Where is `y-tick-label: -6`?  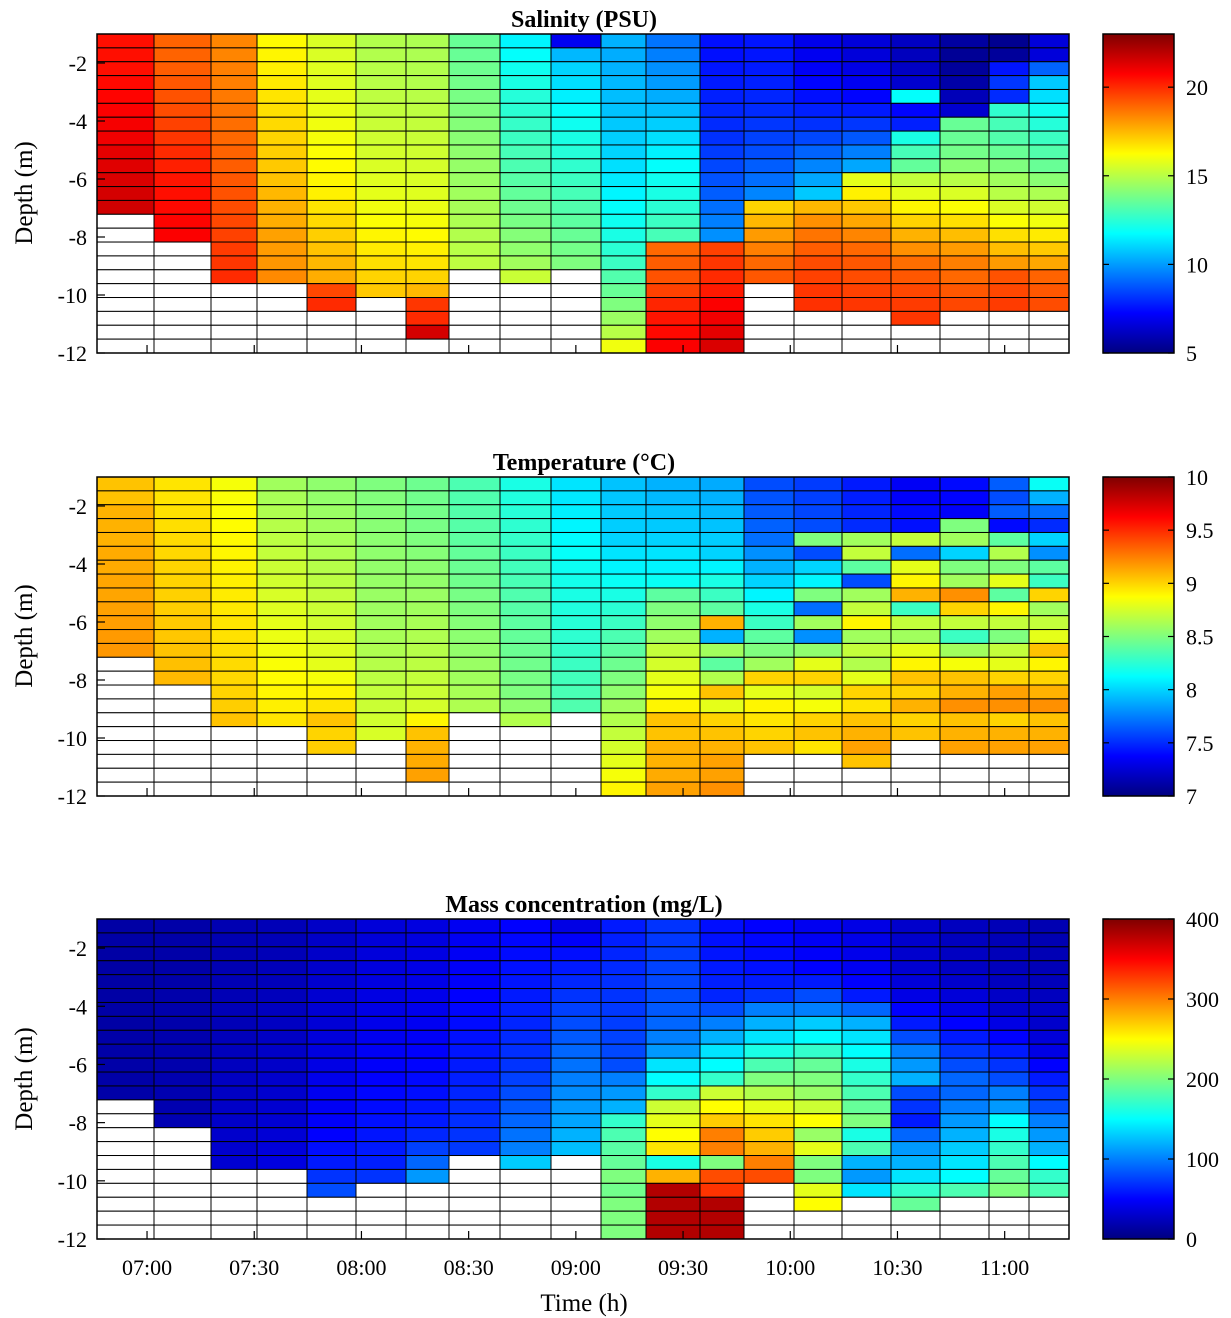
y-tick-label: -6 is located at coordinates (78, 622).